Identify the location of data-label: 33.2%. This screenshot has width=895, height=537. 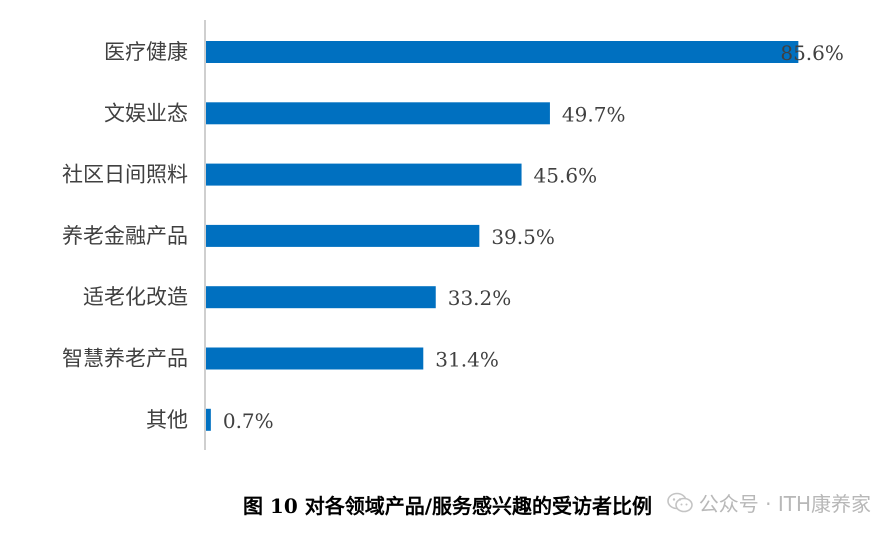
(480, 298).